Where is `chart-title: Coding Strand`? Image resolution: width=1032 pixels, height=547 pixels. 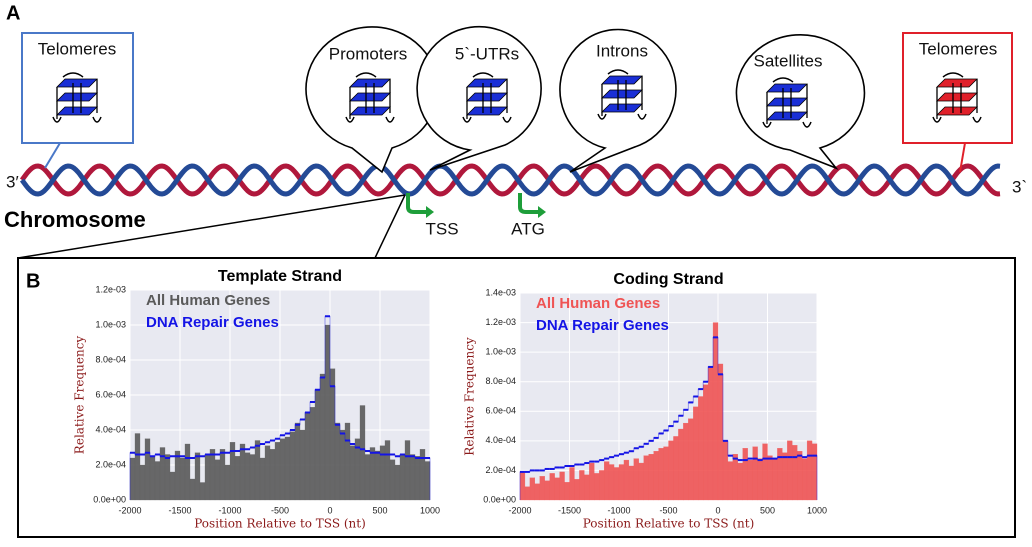 chart-title: Coding Strand is located at coordinates (668, 279).